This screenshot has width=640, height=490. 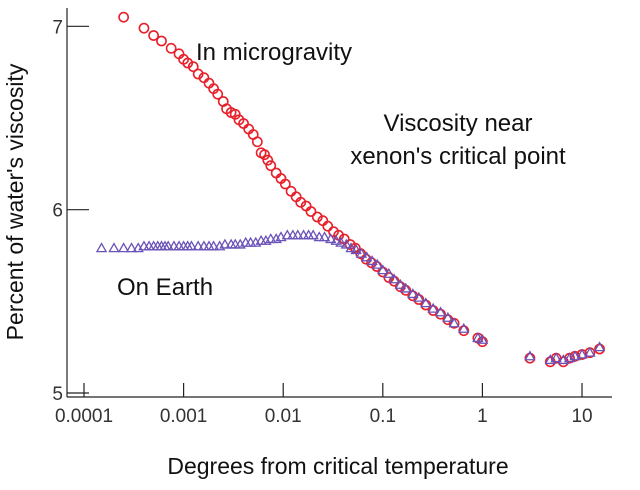 I want to click on x-ticks: 0.0001 0.001 0.01 0.1 1 10, so click(x=324, y=405).